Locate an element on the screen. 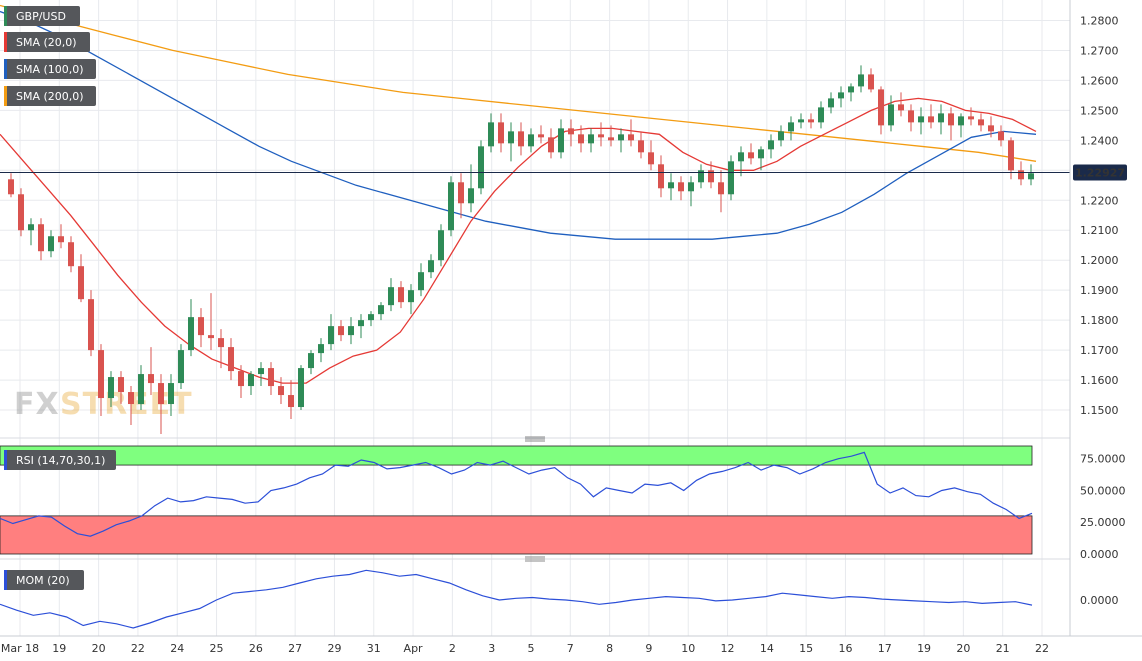 The image size is (1142, 661). legend-symbol: GBP/USD is located at coordinates (42, 16).